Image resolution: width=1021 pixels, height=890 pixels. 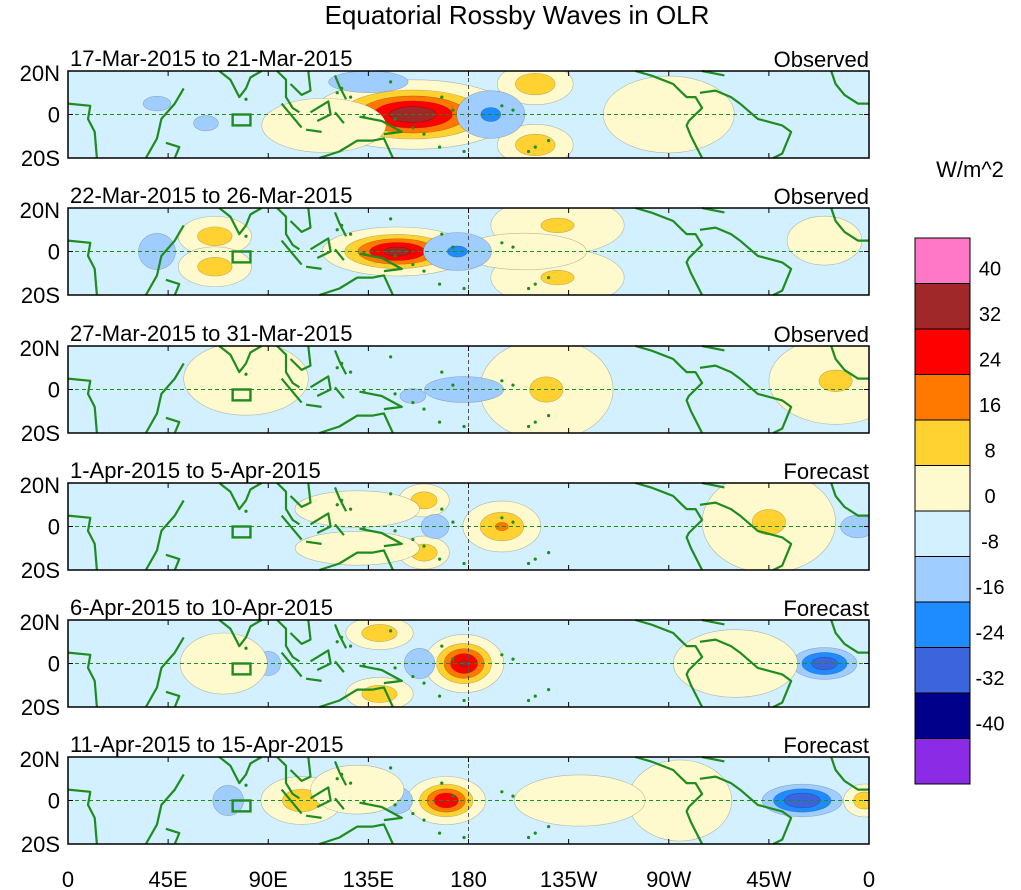 I want to click on colorbar: W/m^2 40 32 24 16 8 0 -8 -16 -24 -32 -40, so click(x=959, y=471).